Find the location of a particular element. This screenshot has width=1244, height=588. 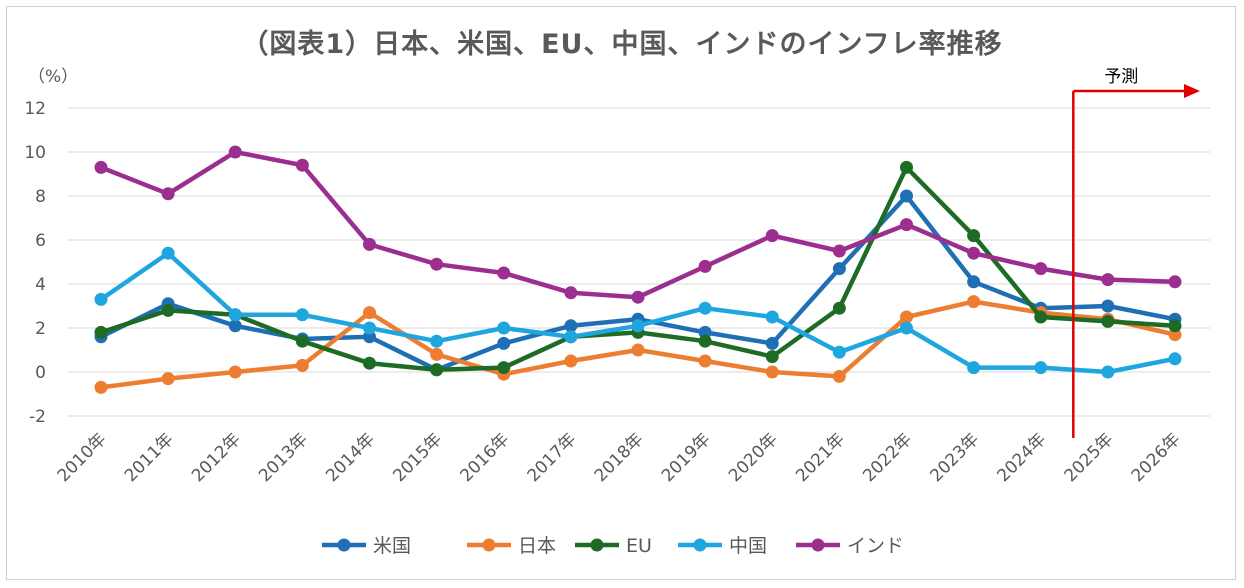

x-tick-label: 2018年 is located at coordinates (619, 457).